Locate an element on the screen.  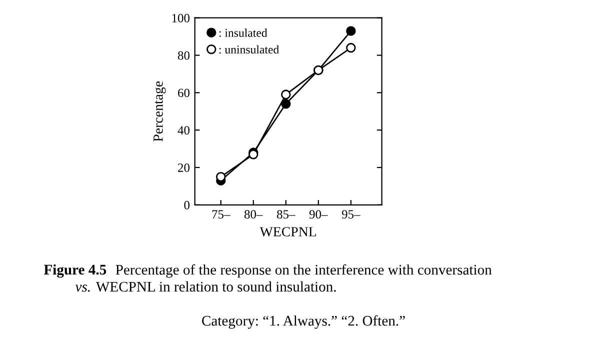
x-axis-title: WECPNL is located at coordinates (288, 231).